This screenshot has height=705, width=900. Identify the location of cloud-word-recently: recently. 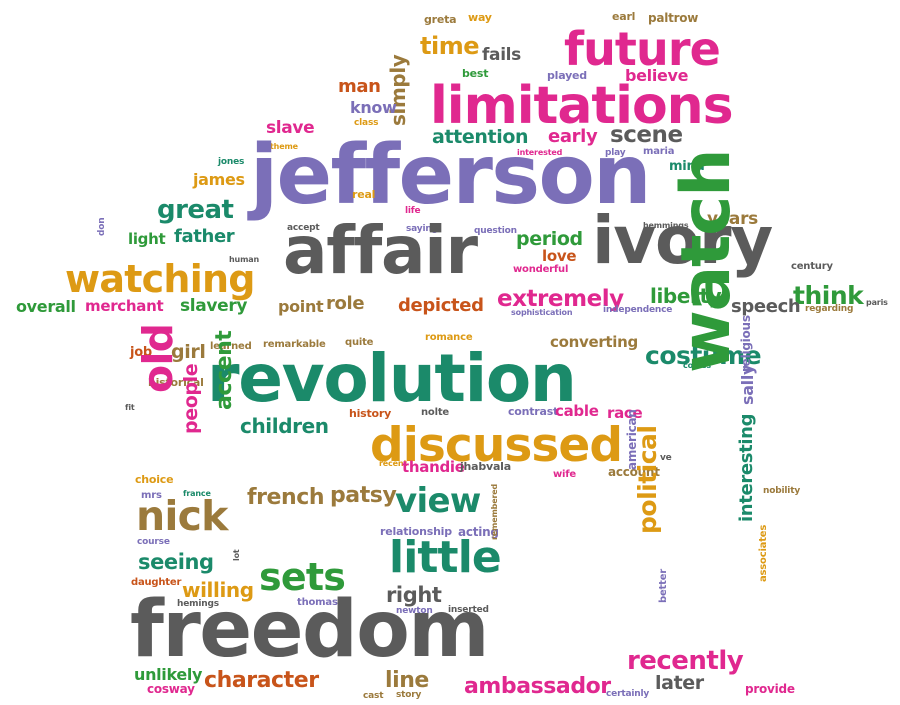
(685, 661).